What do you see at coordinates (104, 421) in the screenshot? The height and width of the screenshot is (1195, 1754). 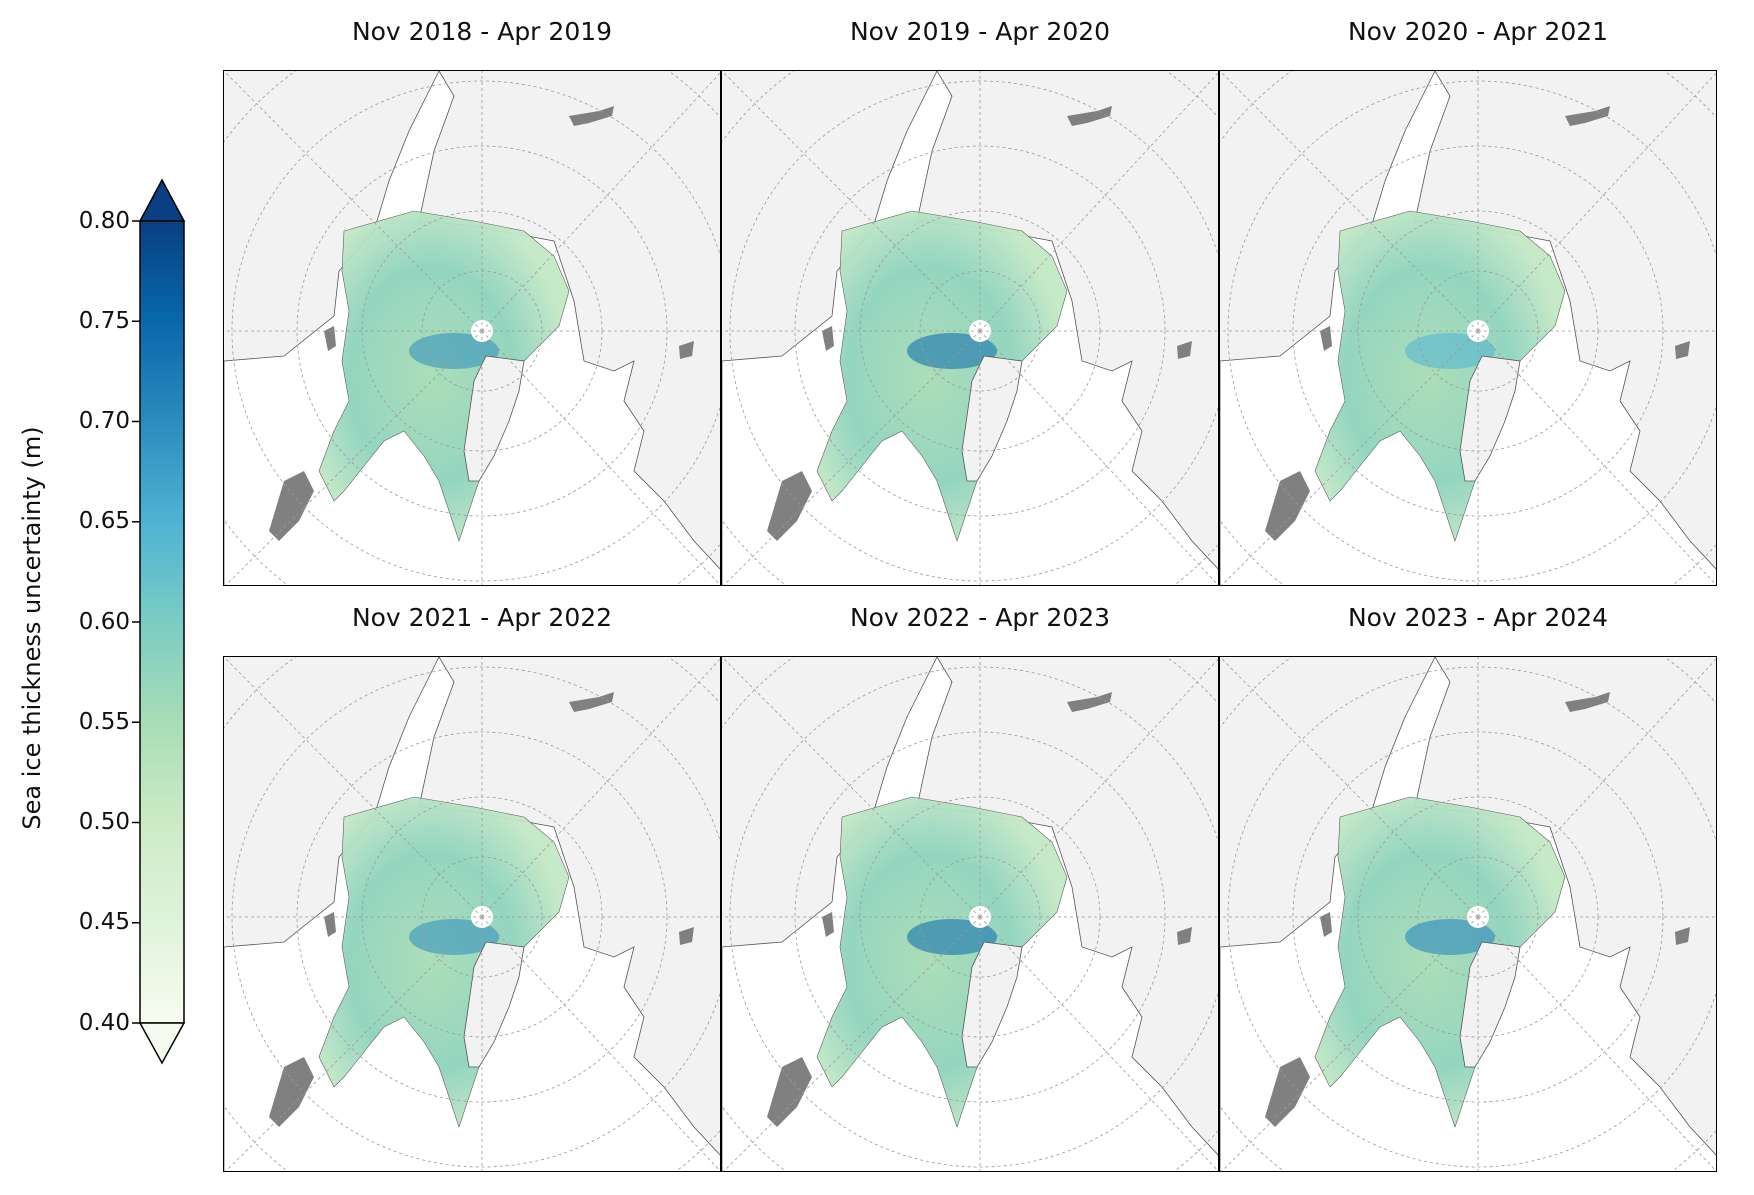 I see `colorbar-tick-label: 0.70` at bounding box center [104, 421].